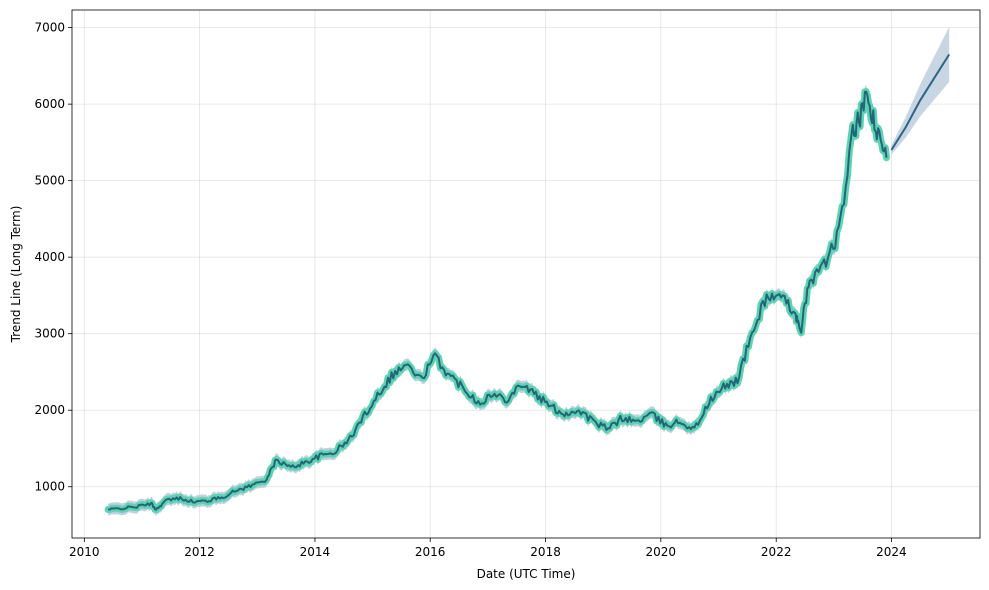 This screenshot has width=989, height=590. What do you see at coordinates (430, 552) in the screenshot?
I see `x-tick-label: 2016` at bounding box center [430, 552].